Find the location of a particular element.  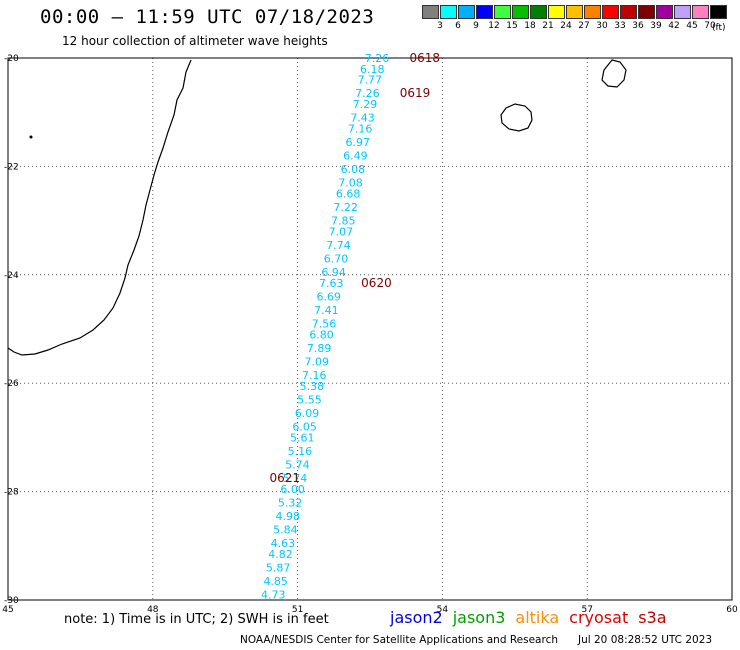

lat-tick-label: -28 is located at coordinates (11, 493).